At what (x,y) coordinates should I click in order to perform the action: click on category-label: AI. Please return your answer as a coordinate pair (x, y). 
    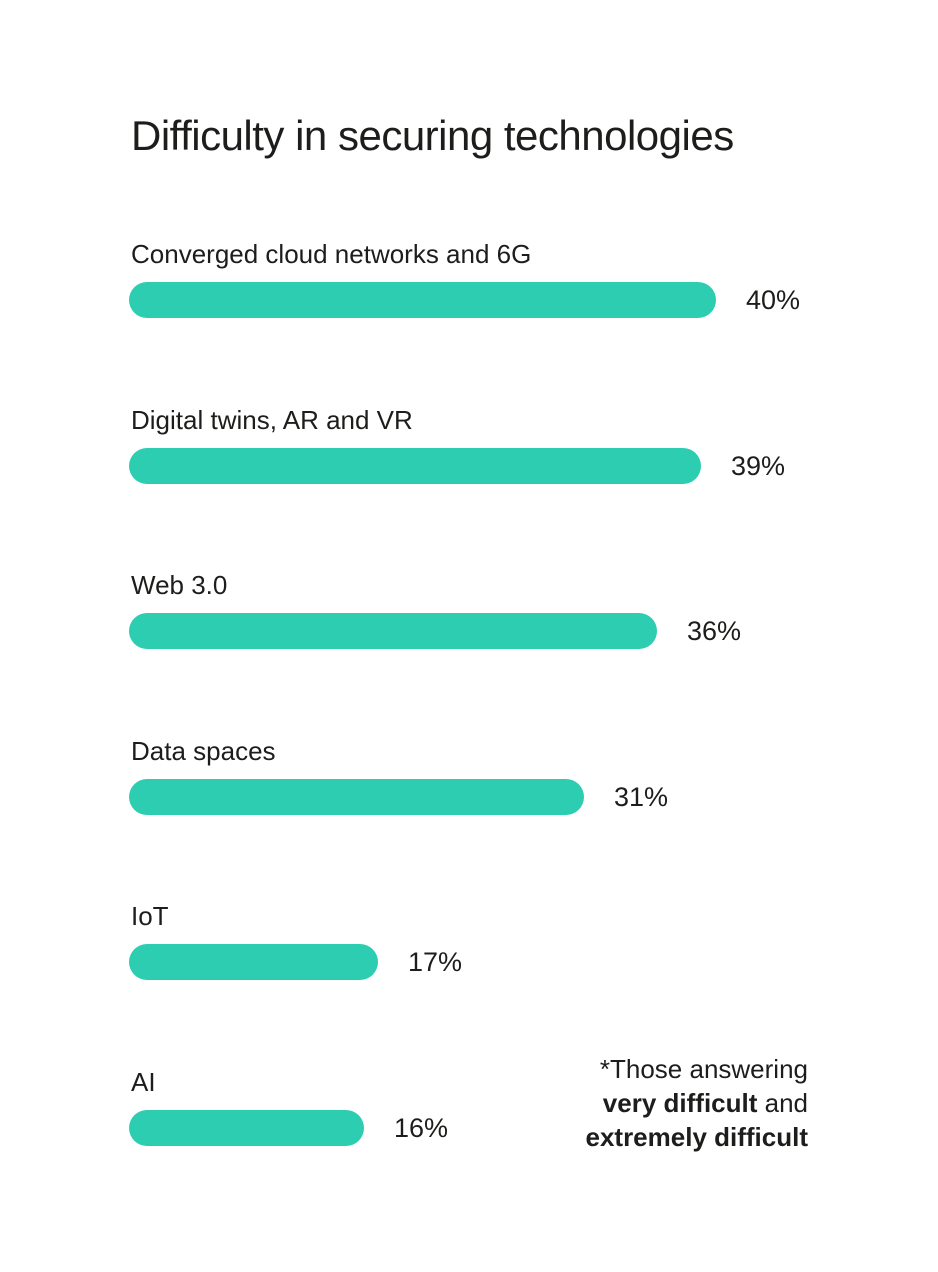
    Looking at the image, I should click on (143, 1081).